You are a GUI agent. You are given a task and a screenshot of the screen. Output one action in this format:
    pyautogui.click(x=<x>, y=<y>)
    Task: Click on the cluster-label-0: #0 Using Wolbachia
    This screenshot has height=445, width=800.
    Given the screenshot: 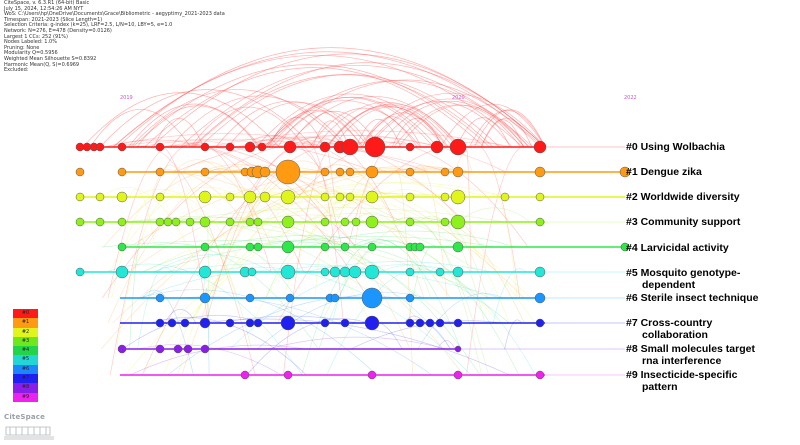 What is the action you would take?
    pyautogui.click(x=675, y=147)
    